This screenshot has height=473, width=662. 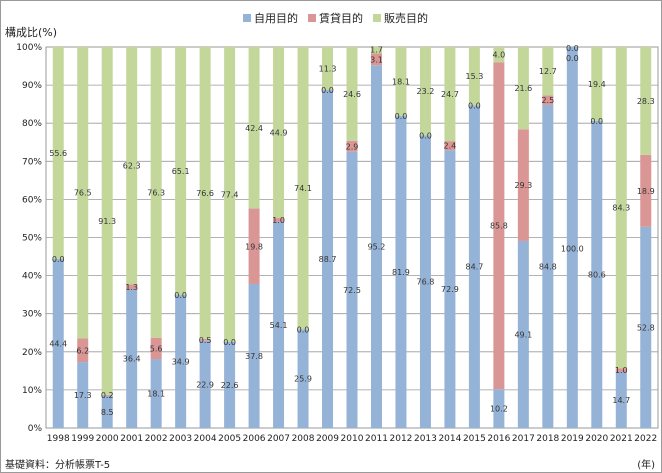 I want to click on data-label: 29.3, so click(x=523, y=185).